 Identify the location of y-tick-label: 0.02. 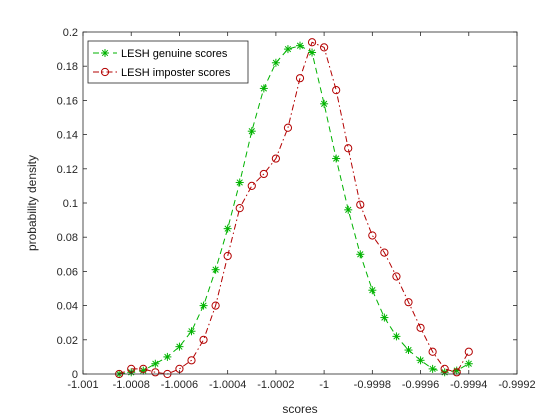
(67, 341).